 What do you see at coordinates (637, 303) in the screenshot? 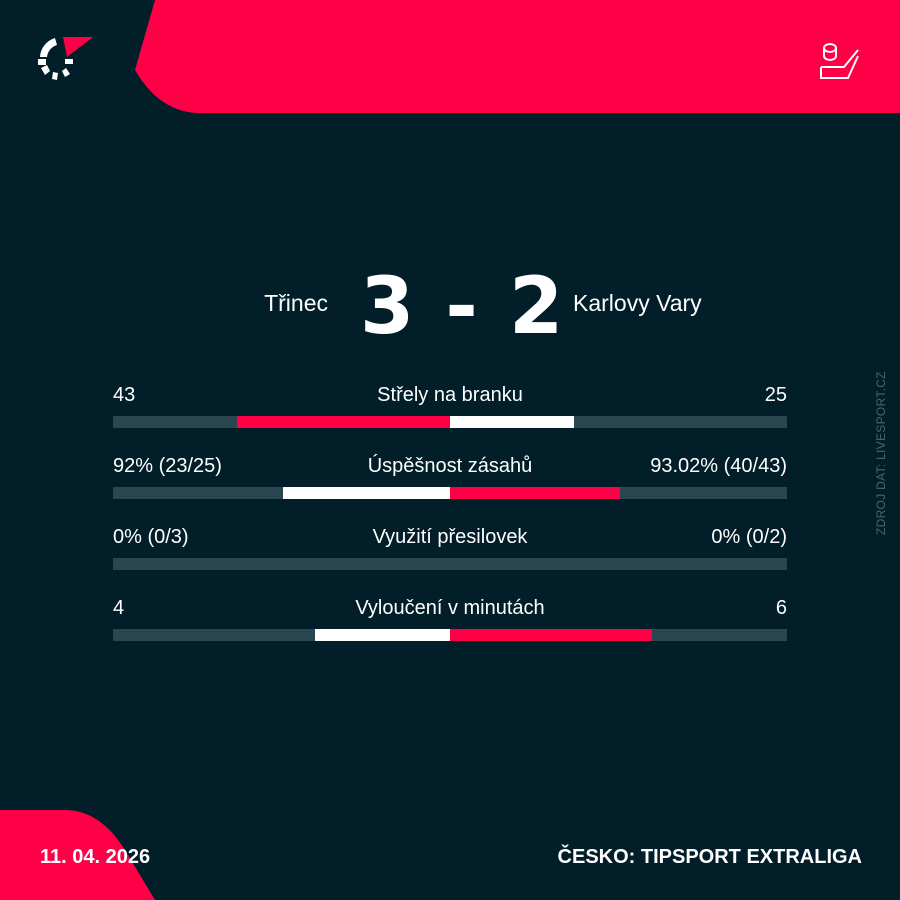
I see `away-team-name: Karlovy Vary` at bounding box center [637, 303].